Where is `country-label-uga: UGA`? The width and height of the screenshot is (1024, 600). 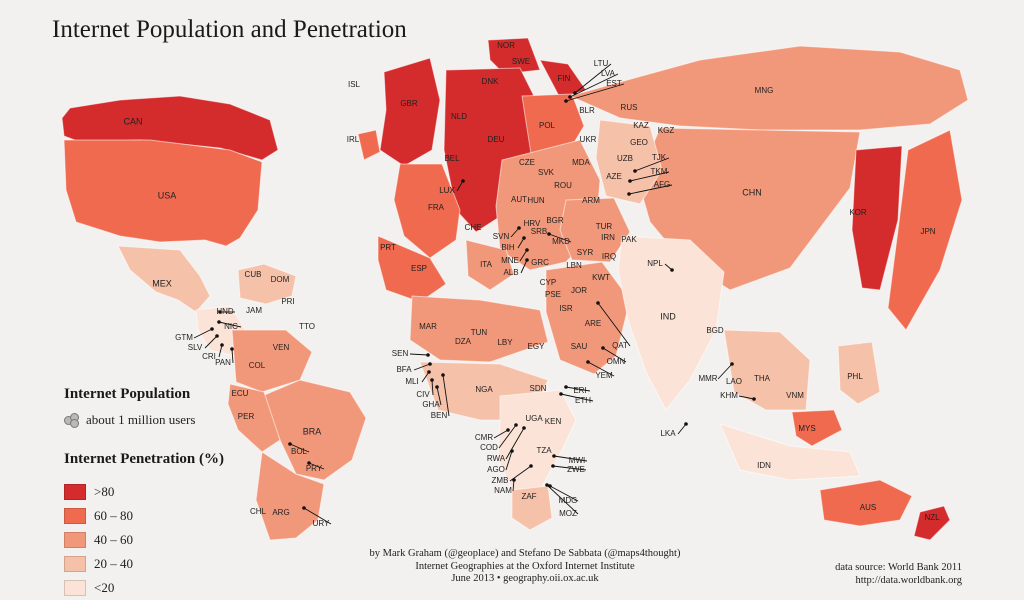 country-label-uga: UGA is located at coordinates (534, 418).